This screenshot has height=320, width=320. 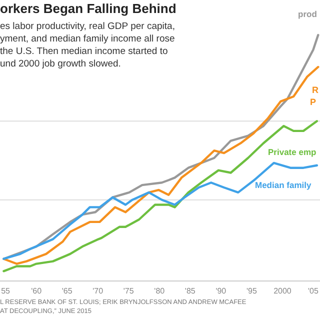 What do you see at coordinates (36, 291) in the screenshot?
I see `x-tick-label: '60` at bounding box center [36, 291].